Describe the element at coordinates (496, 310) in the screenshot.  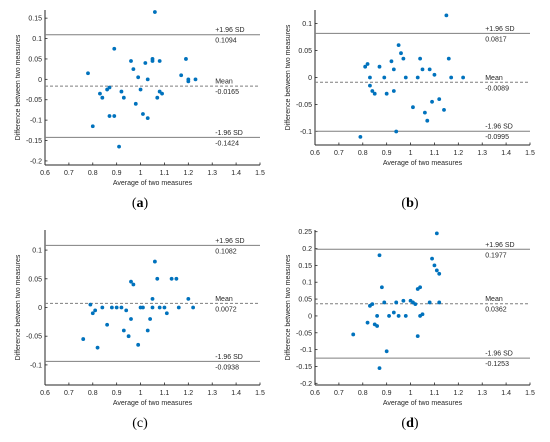
I see `mean-value: 0.0362` at that location.